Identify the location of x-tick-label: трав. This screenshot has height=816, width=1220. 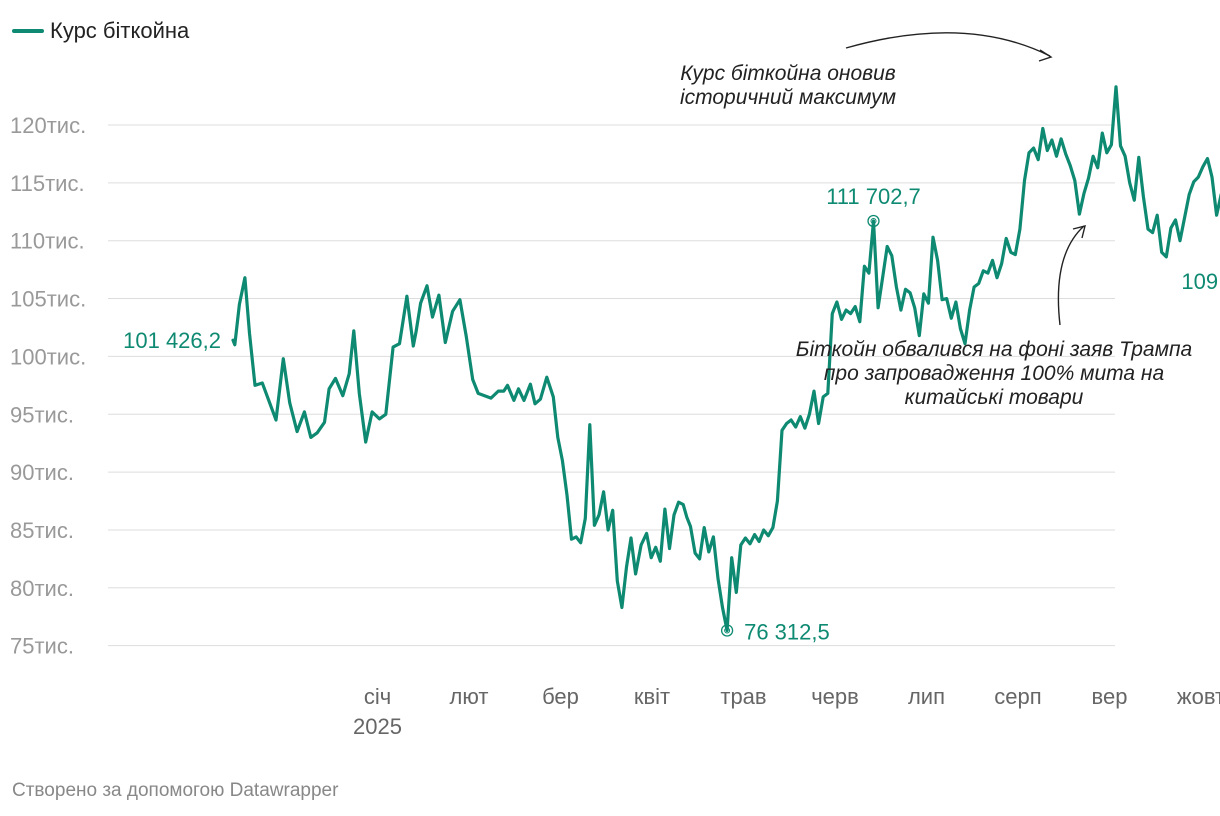
(743, 696).